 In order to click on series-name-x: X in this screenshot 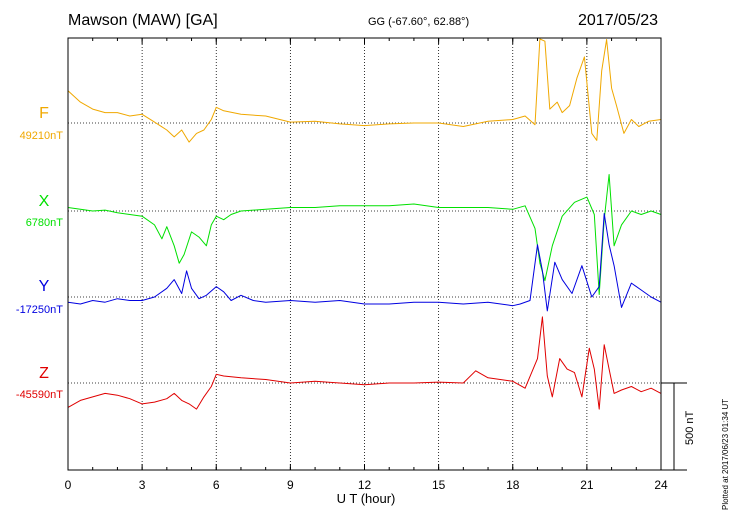, I will do `click(44, 201)`.